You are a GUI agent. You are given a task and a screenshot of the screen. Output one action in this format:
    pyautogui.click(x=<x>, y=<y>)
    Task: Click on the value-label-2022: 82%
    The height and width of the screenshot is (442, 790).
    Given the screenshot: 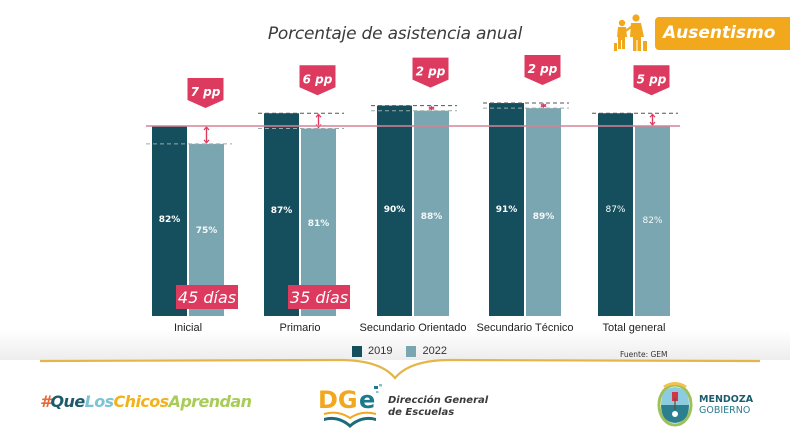 What is the action you would take?
    pyautogui.click(x=652, y=221)
    